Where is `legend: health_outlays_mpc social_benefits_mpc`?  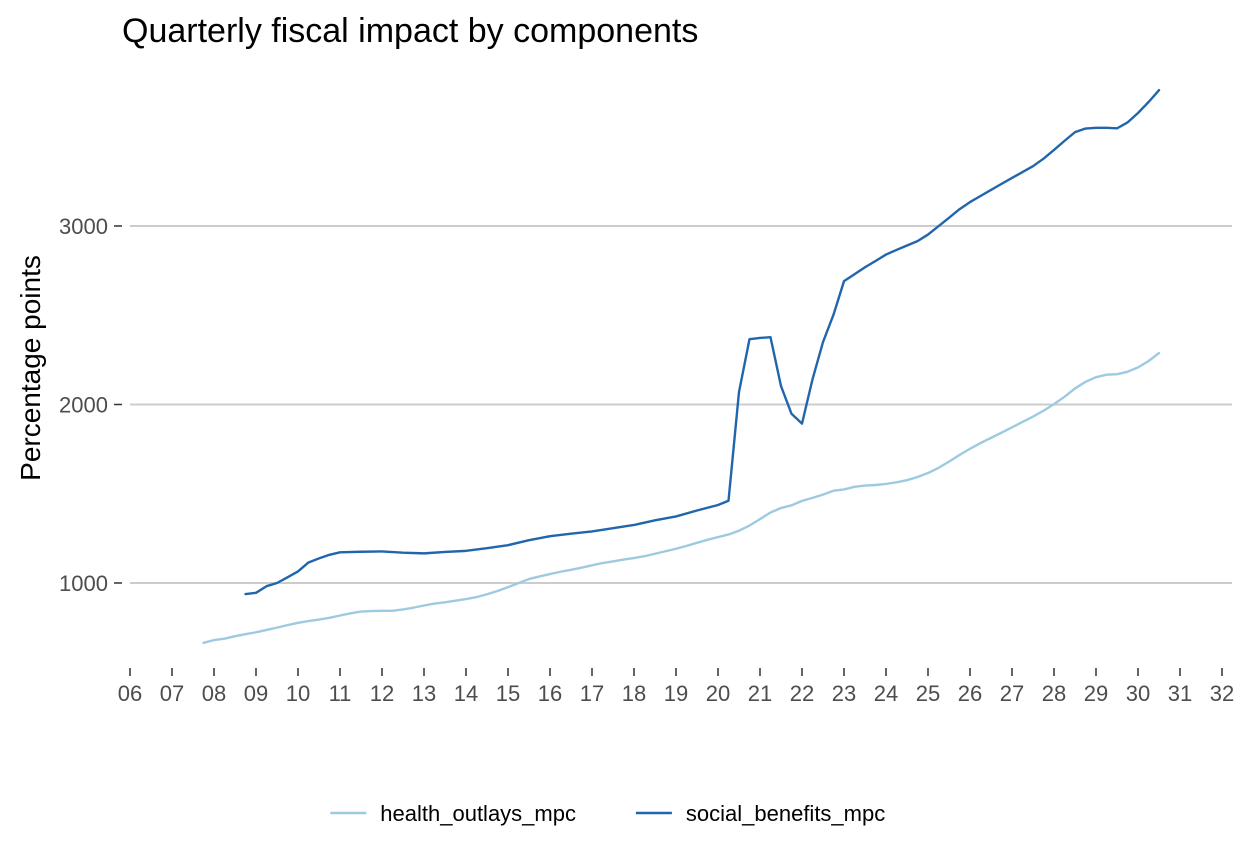 legend: health_outlays_mpc social_benefits_mpc is located at coordinates (607, 813).